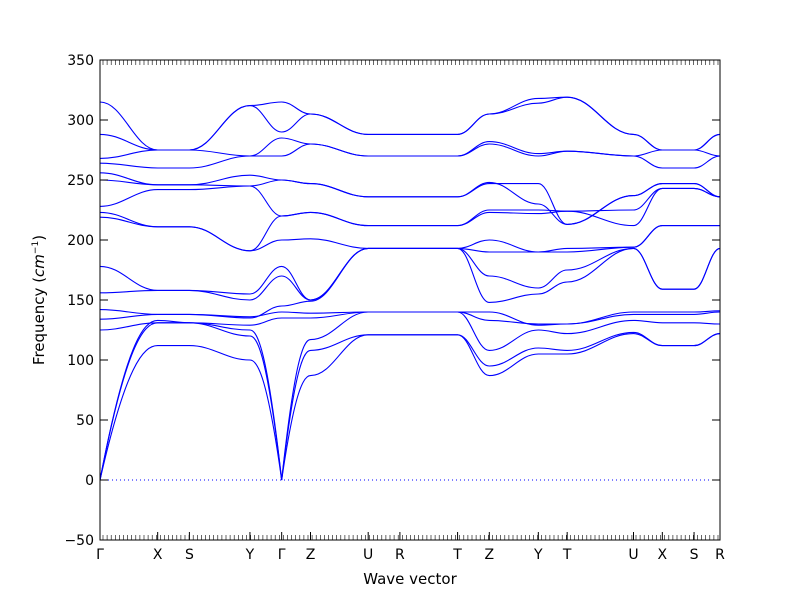 The height and width of the screenshot is (600, 800). What do you see at coordinates (80, 181) in the screenshot?
I see `y-tick-label: 250` at bounding box center [80, 181].